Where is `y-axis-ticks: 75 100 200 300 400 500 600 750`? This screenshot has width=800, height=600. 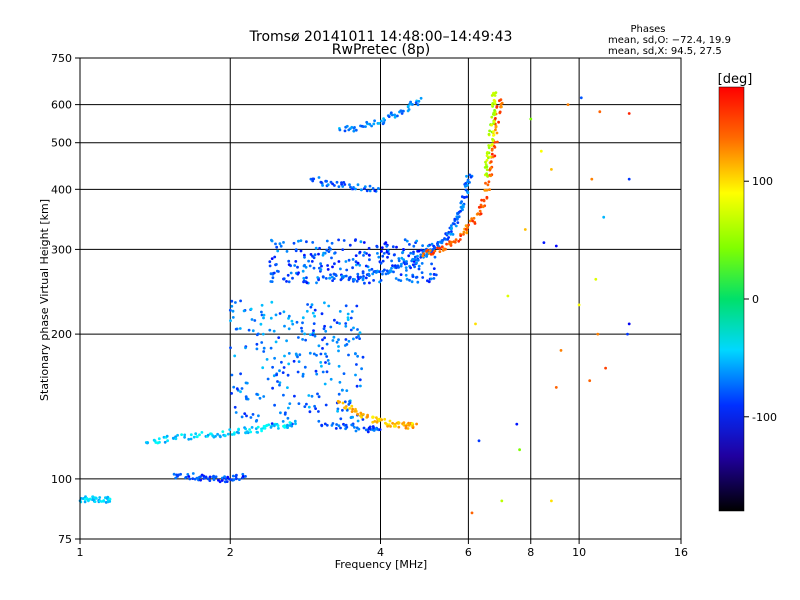
y-axis-ticks: 75 100 200 300 400 500 600 750 is located at coordinates (65, 299).